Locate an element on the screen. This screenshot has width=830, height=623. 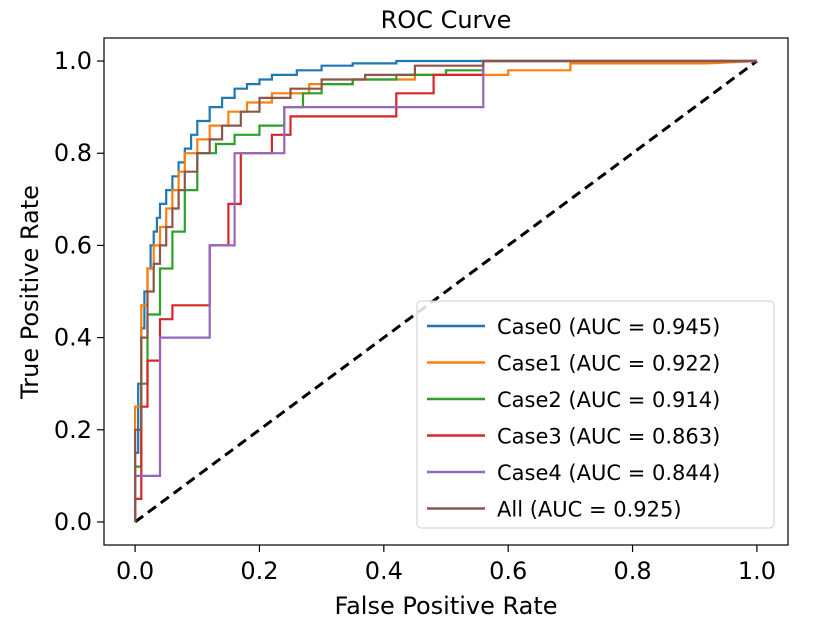
y-tick-label: 0.4 is located at coordinates (73, 338).